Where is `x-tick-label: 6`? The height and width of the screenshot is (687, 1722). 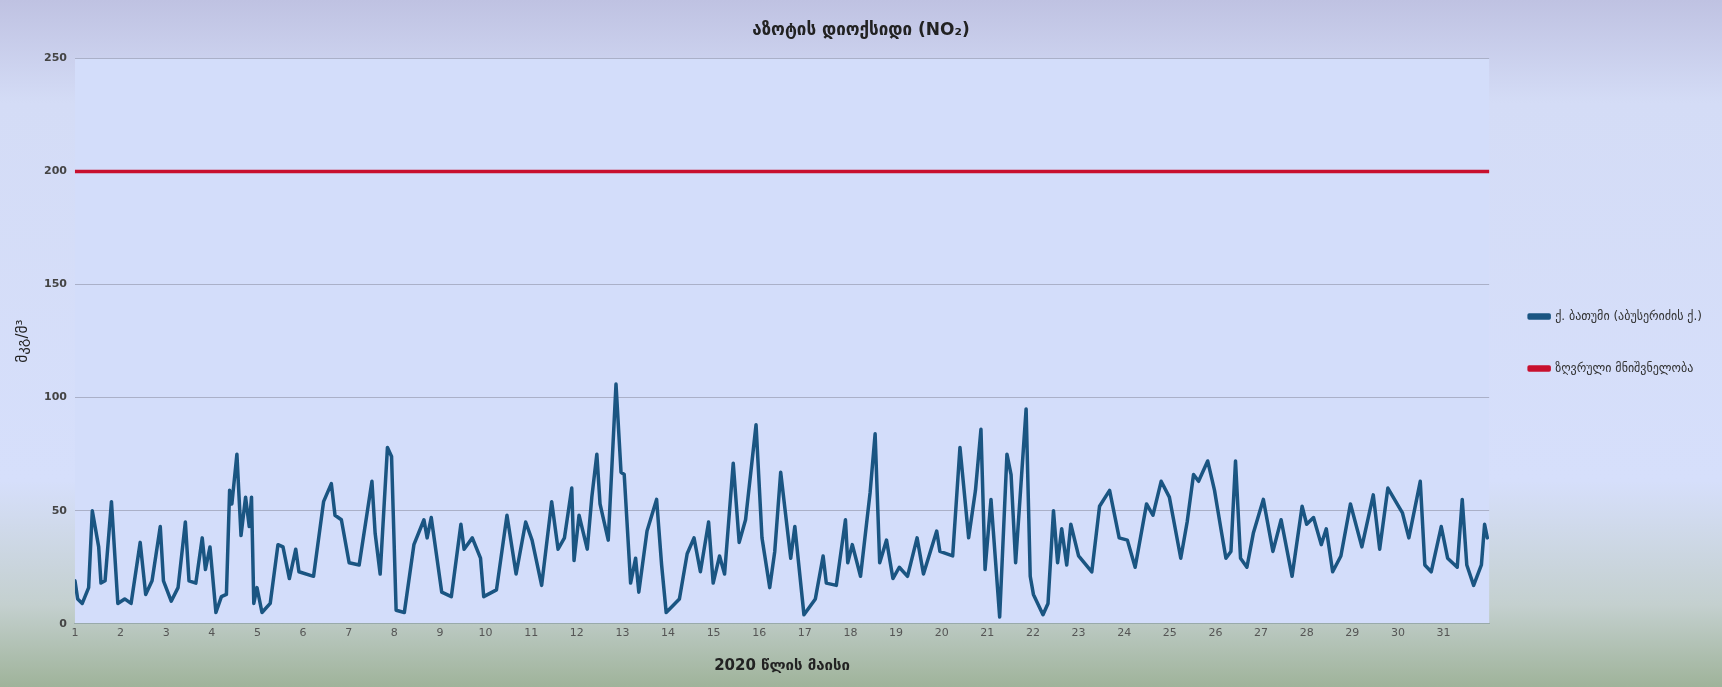 x-tick-label: 6 is located at coordinates (303, 633).